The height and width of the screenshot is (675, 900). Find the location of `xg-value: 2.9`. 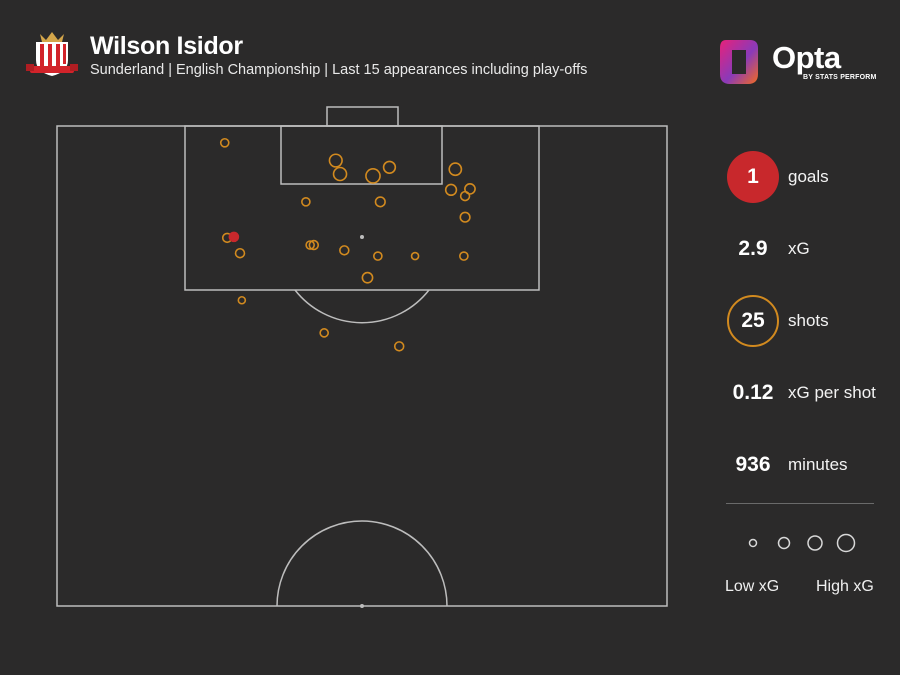

xg-value: 2.9 is located at coordinates (753, 248).